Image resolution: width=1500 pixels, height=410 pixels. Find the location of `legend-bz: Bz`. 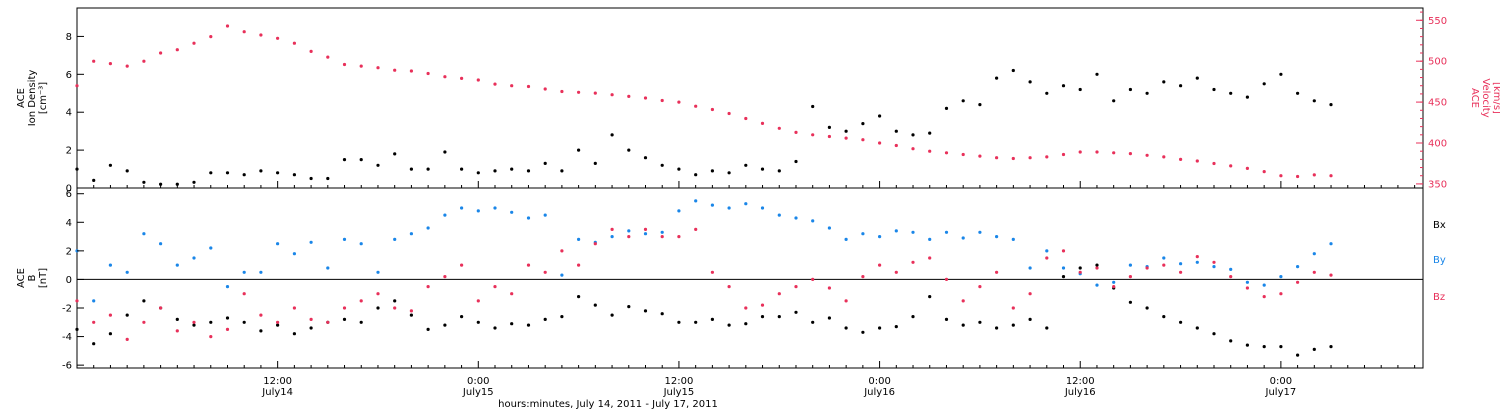

legend-bz: Bz is located at coordinates (1439, 297).